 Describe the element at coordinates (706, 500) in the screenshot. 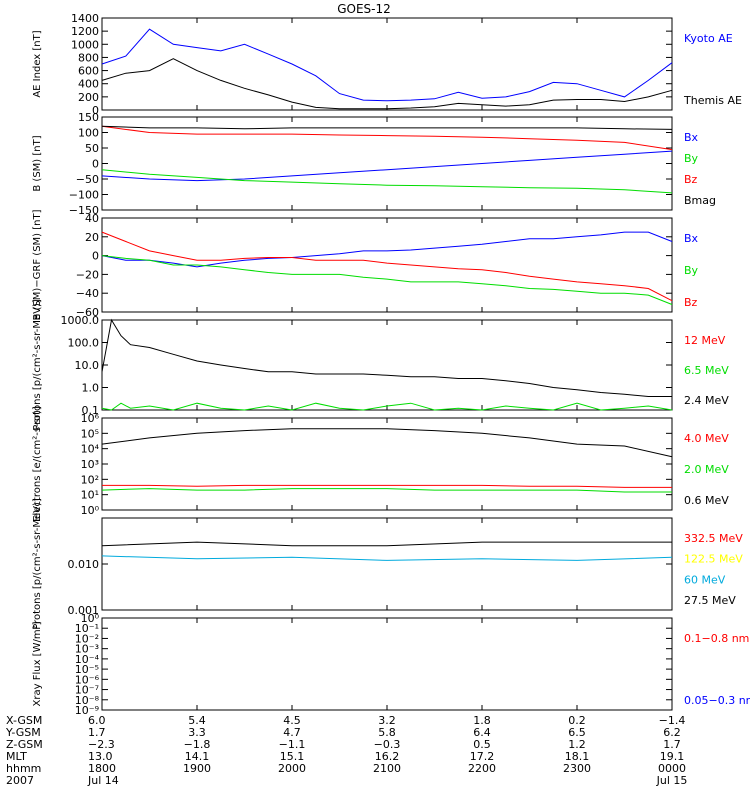

I see `legend-entry: 0.6 MeV` at that location.